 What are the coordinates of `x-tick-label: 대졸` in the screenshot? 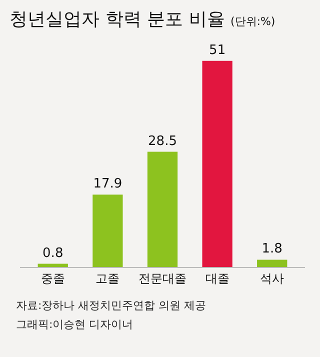 It's located at (217, 278).